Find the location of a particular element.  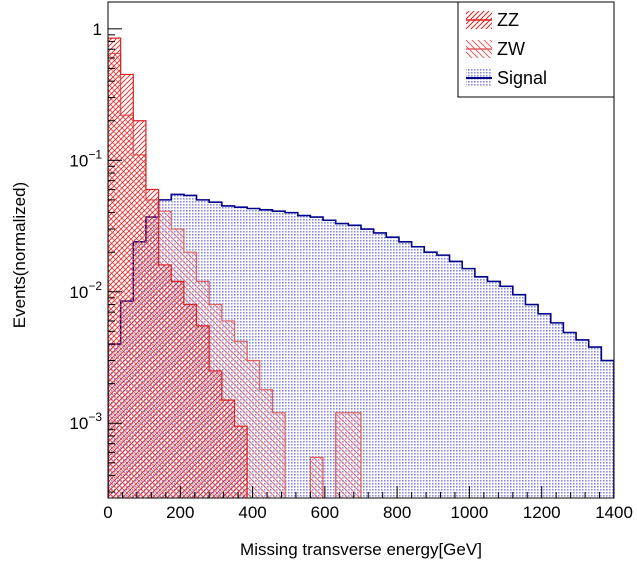

y-tick-exponent: −2 is located at coordinates (95, 286).